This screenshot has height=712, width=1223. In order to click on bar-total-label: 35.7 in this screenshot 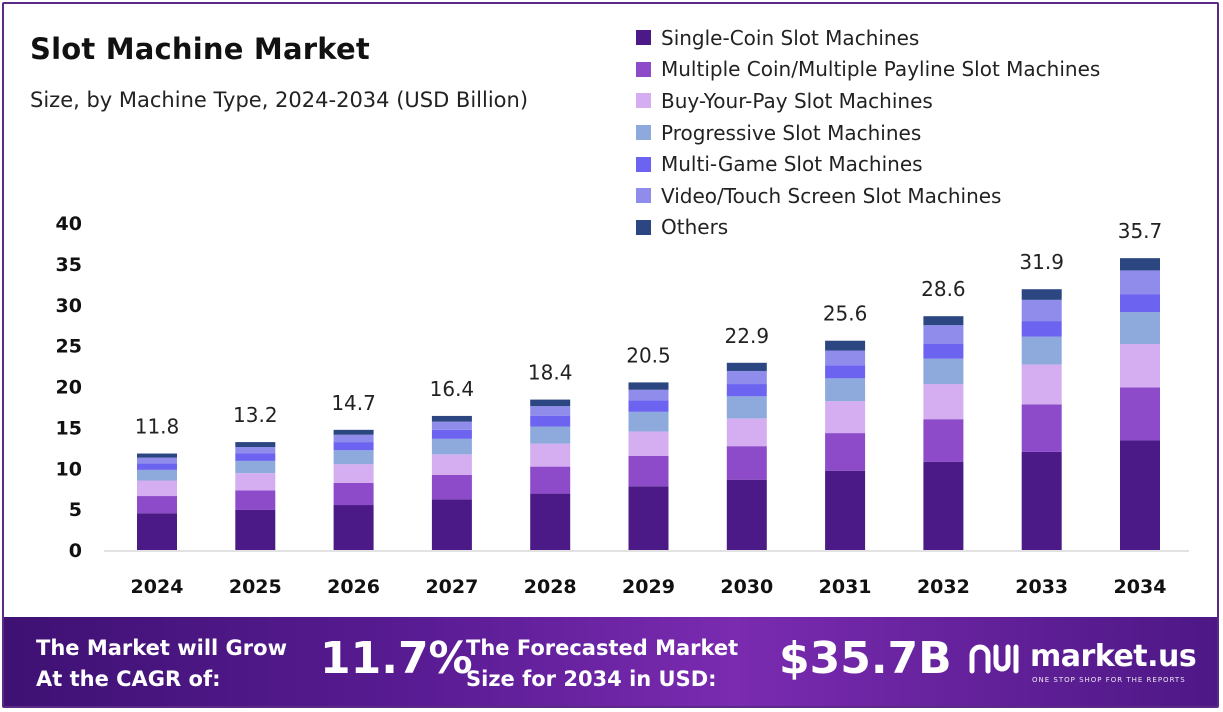, I will do `click(1140, 231)`.